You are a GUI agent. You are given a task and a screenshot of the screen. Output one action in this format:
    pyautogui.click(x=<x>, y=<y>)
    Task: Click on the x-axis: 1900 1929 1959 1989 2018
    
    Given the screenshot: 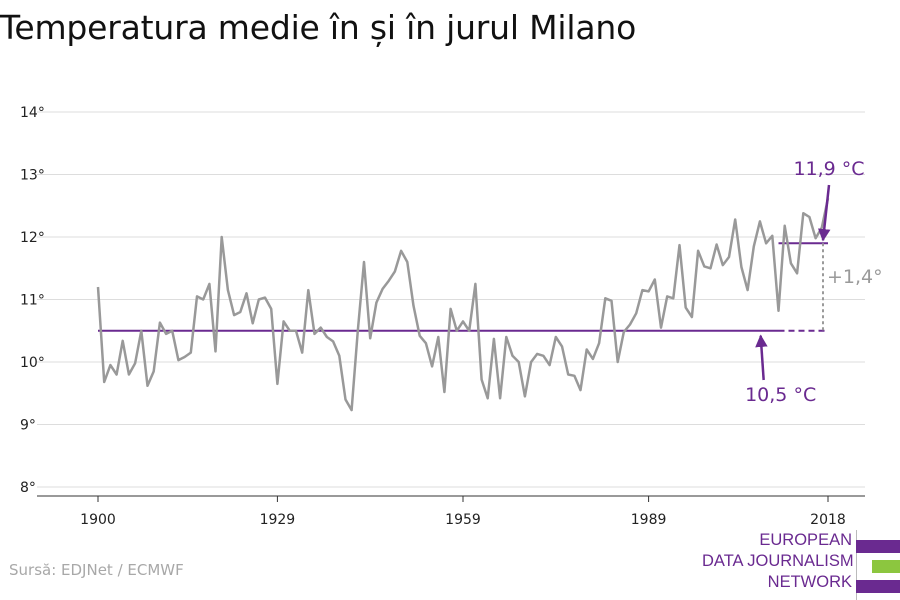 What is the action you would take?
    pyautogui.click(x=451, y=511)
    